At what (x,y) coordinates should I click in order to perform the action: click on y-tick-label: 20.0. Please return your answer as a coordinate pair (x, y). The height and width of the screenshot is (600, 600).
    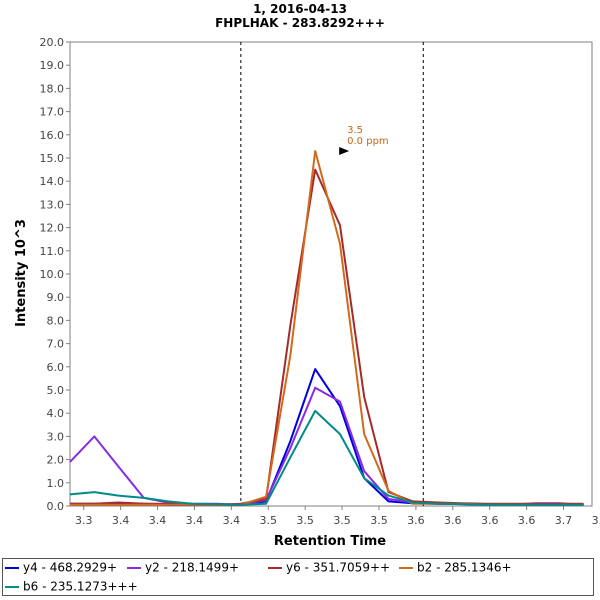
    Looking at the image, I should click on (52, 42).